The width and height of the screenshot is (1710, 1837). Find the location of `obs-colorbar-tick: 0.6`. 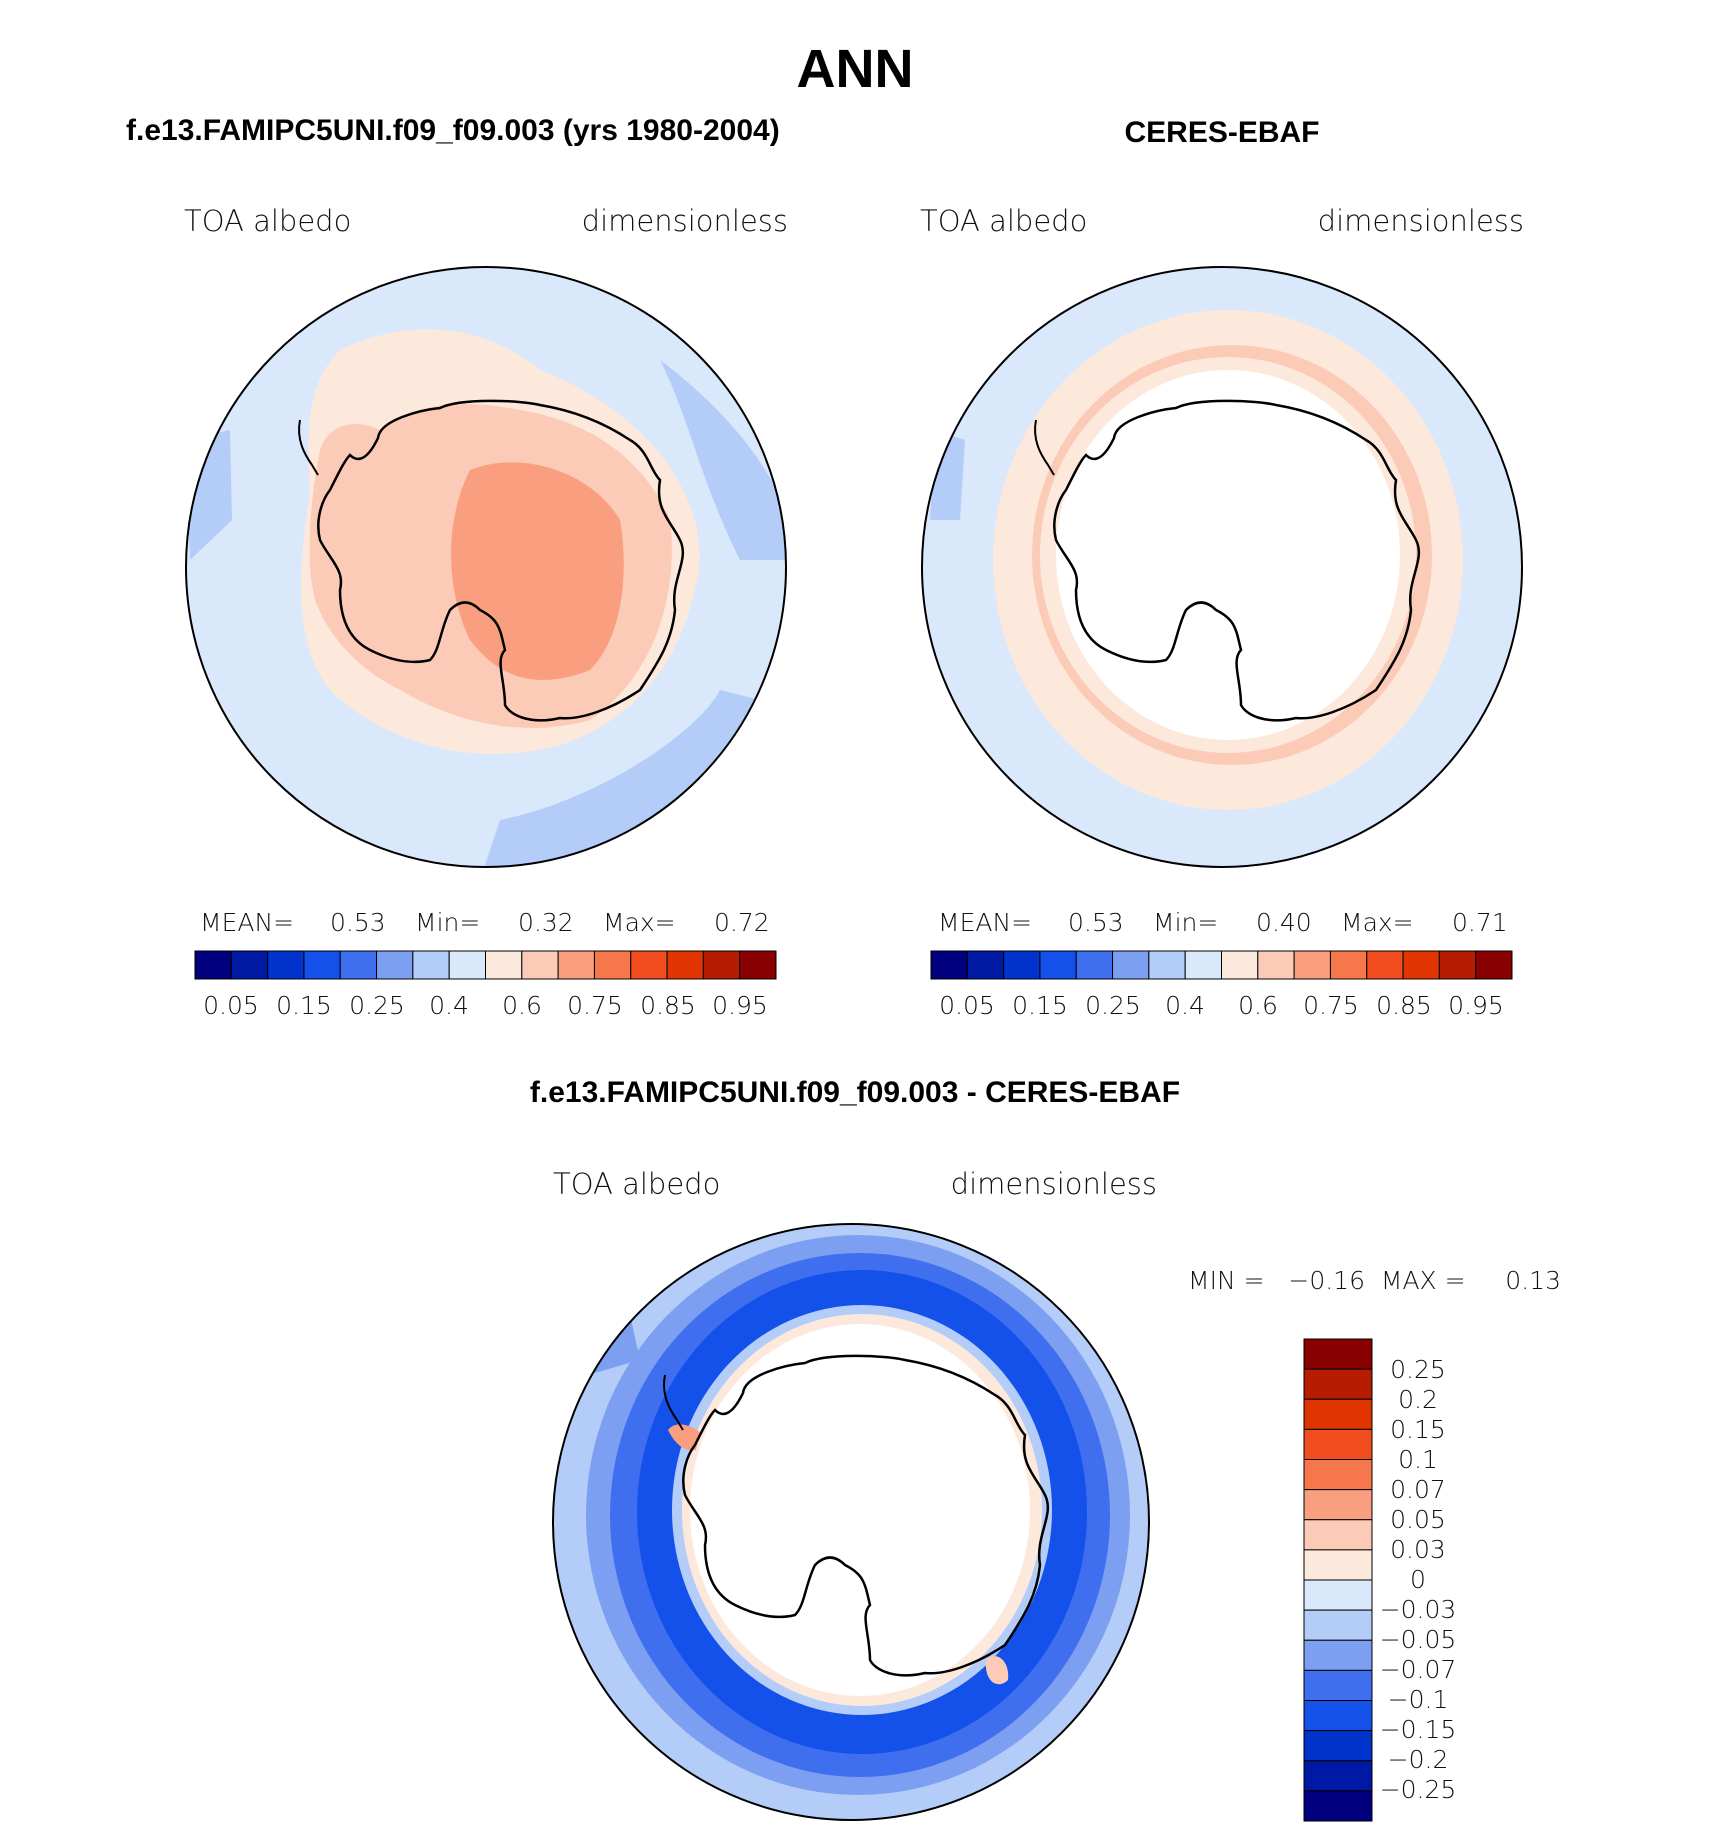

obs-colorbar-tick: 0.6 is located at coordinates (1258, 1005).